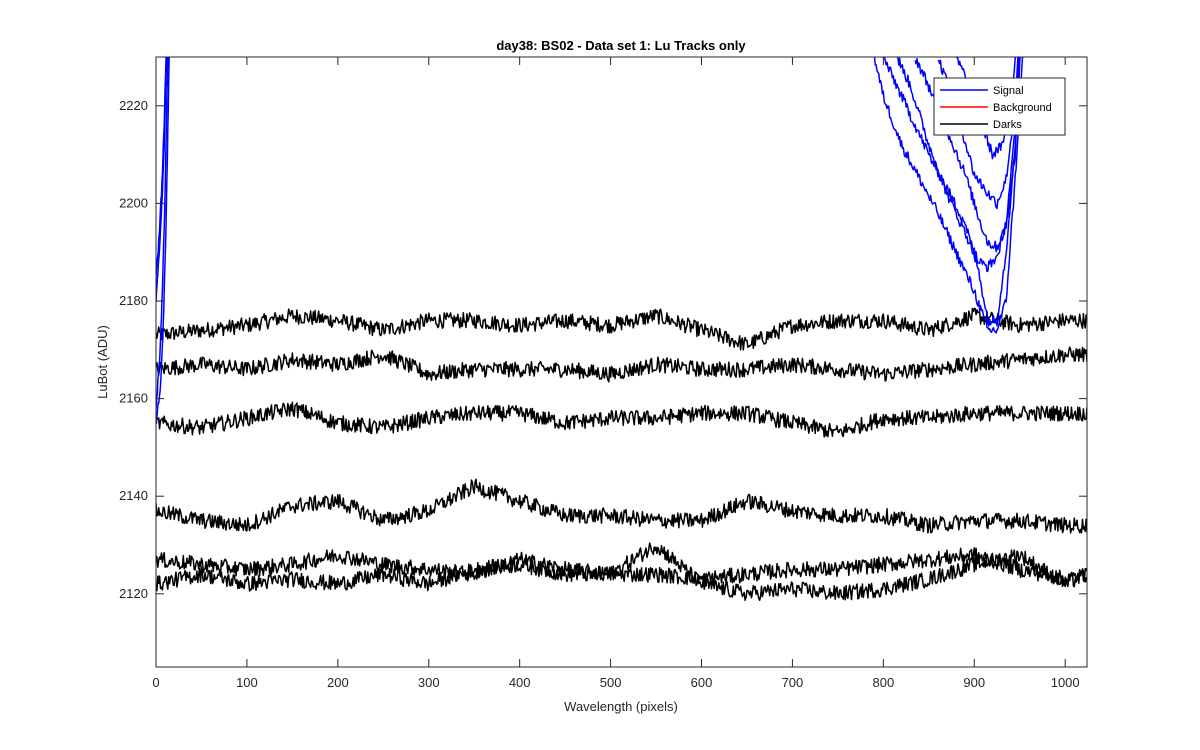 This screenshot has width=1200, height=750. Describe the element at coordinates (702, 682) in the screenshot. I see `x-tick-label: 600` at that location.